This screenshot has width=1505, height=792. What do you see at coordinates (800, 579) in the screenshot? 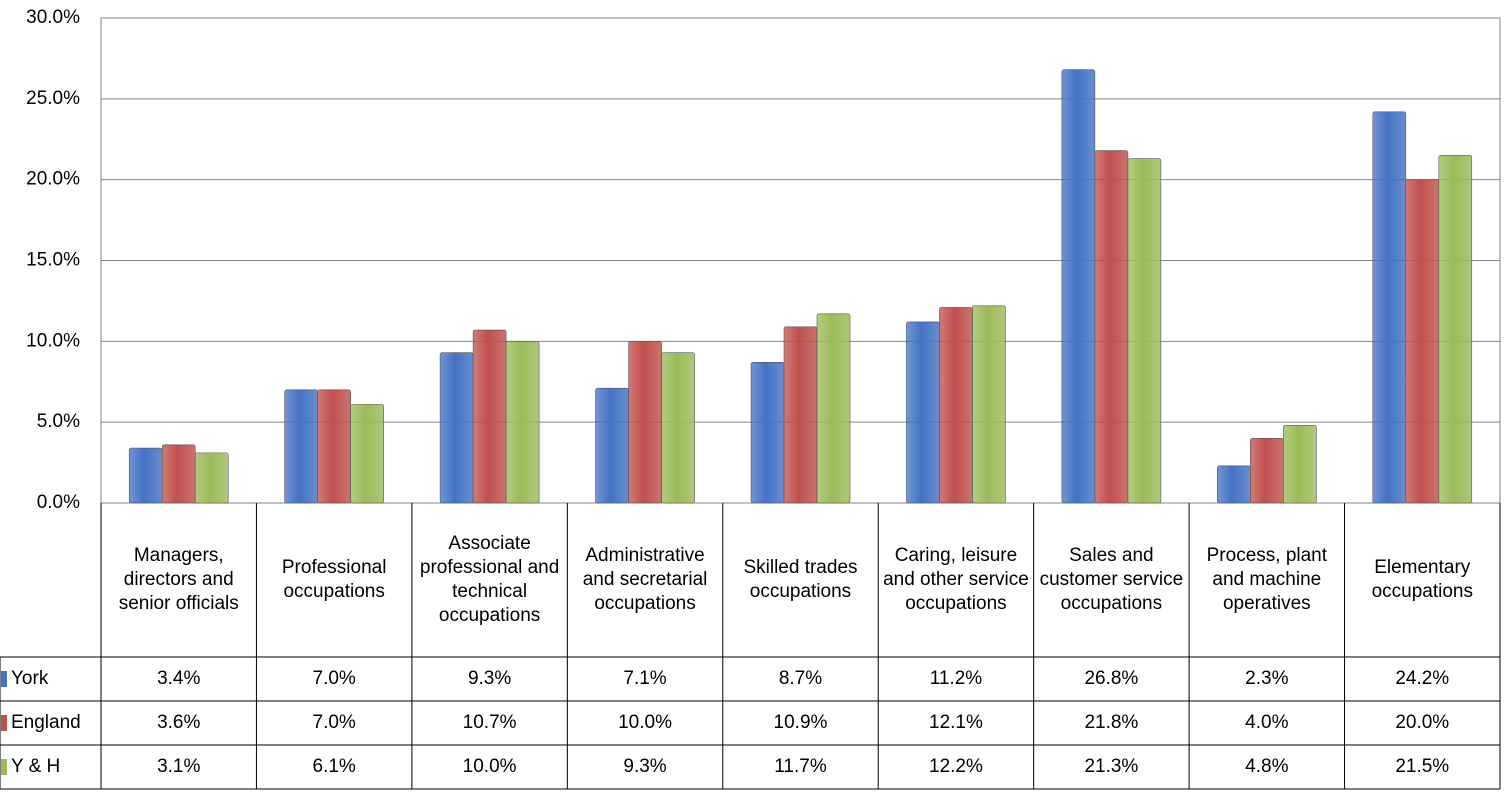
I see `x-tick-label: Skilled trades occupations` at bounding box center [800, 579].